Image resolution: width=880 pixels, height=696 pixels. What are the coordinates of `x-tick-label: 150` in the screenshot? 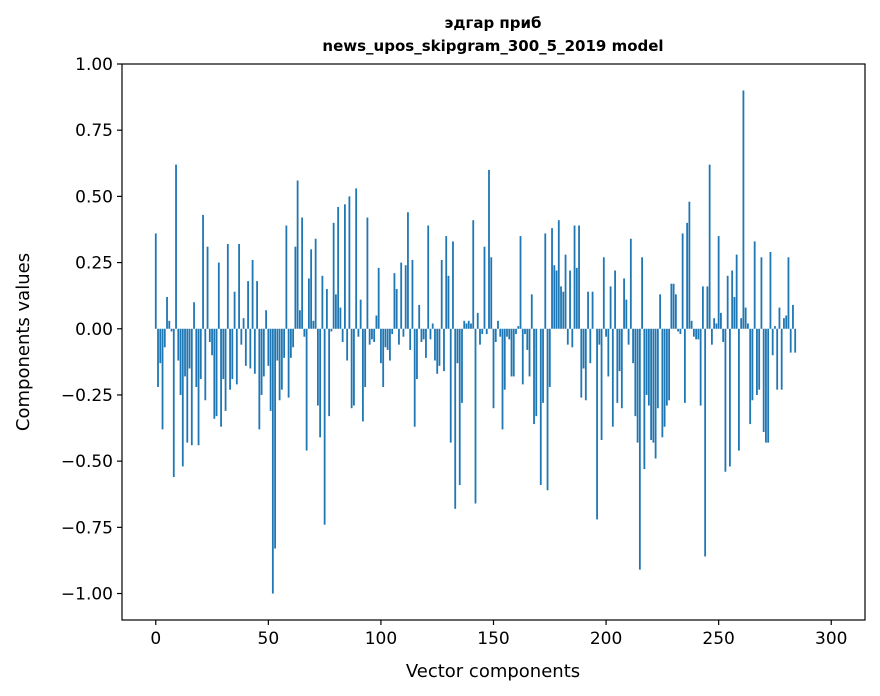 It's located at (493, 639).